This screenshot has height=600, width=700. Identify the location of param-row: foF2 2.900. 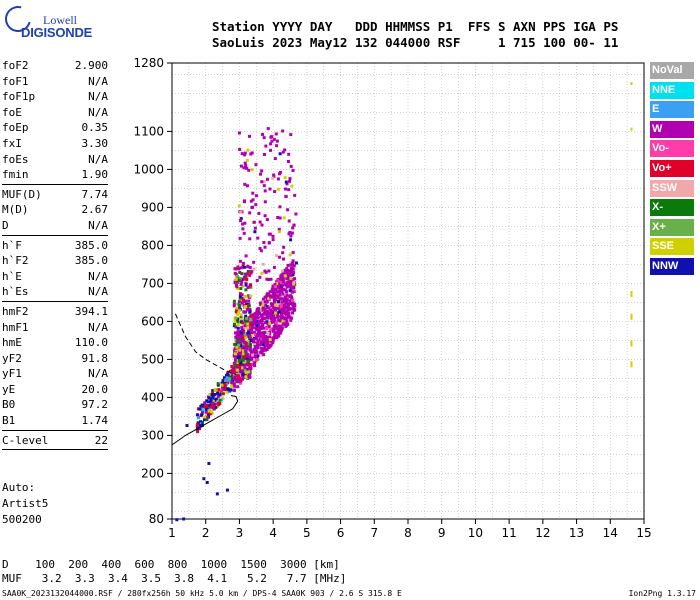
(55, 66).